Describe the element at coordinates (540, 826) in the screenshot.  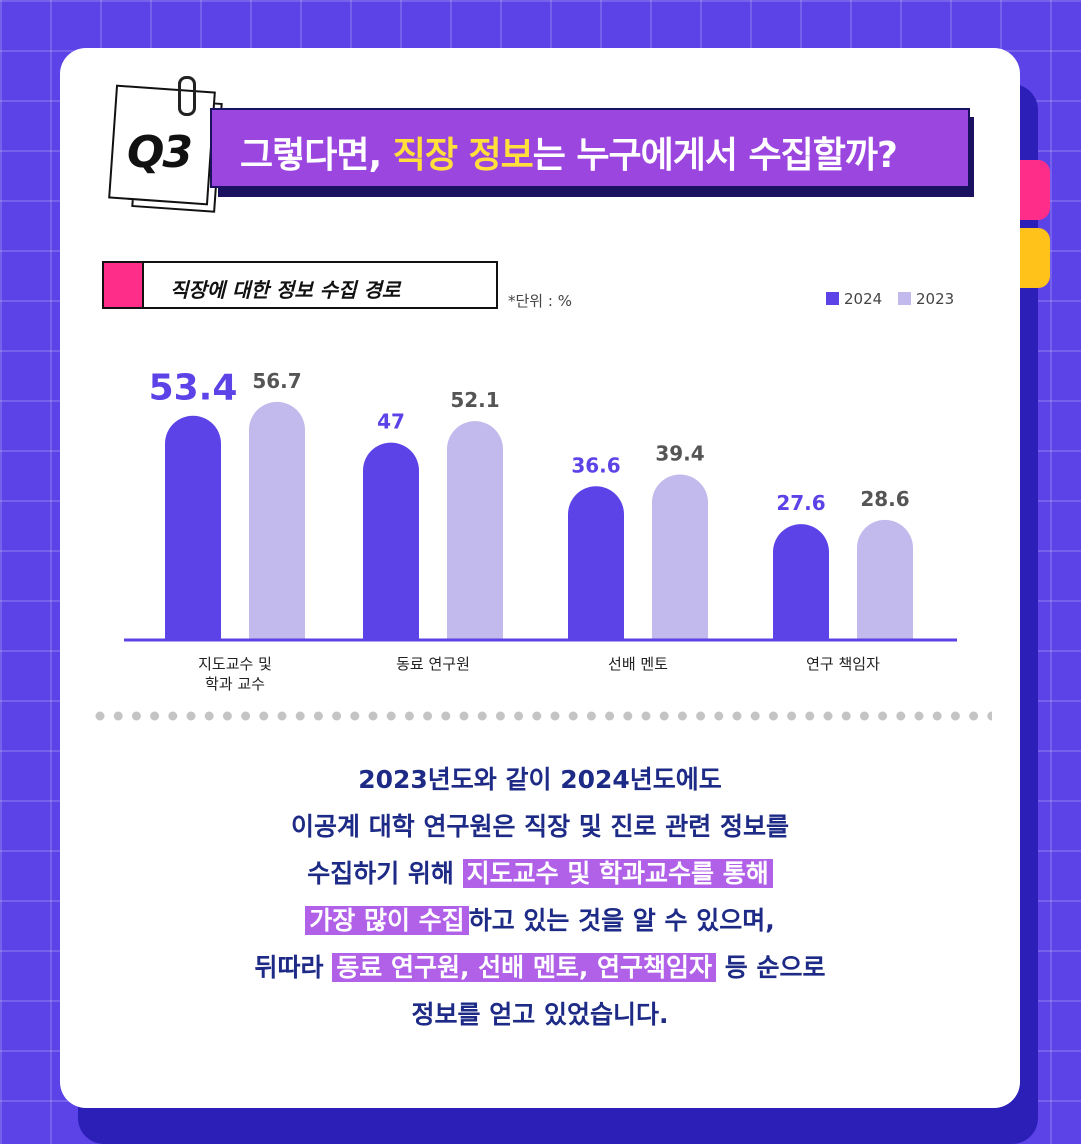
I see `summary-line-2: 이공계 대학 연구원은 직장 및 진로 관련 정보를` at that location.